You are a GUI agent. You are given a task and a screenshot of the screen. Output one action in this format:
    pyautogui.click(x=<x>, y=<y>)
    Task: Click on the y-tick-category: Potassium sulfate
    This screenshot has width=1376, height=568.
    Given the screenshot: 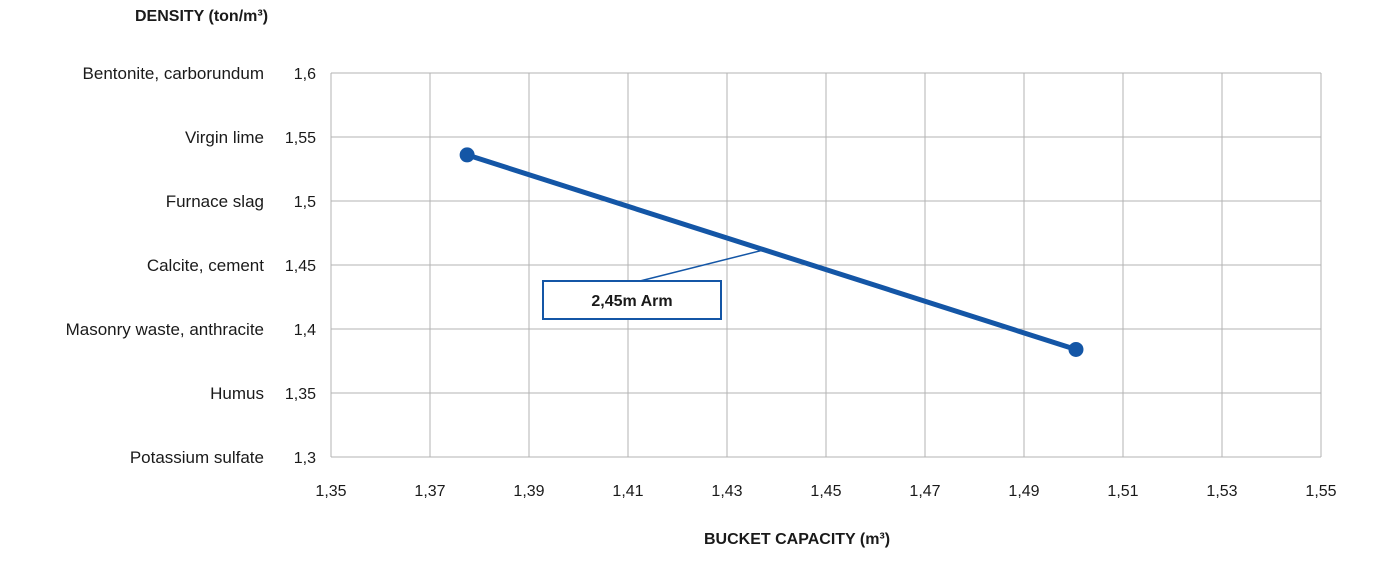 What is the action you would take?
    pyautogui.click(x=197, y=457)
    